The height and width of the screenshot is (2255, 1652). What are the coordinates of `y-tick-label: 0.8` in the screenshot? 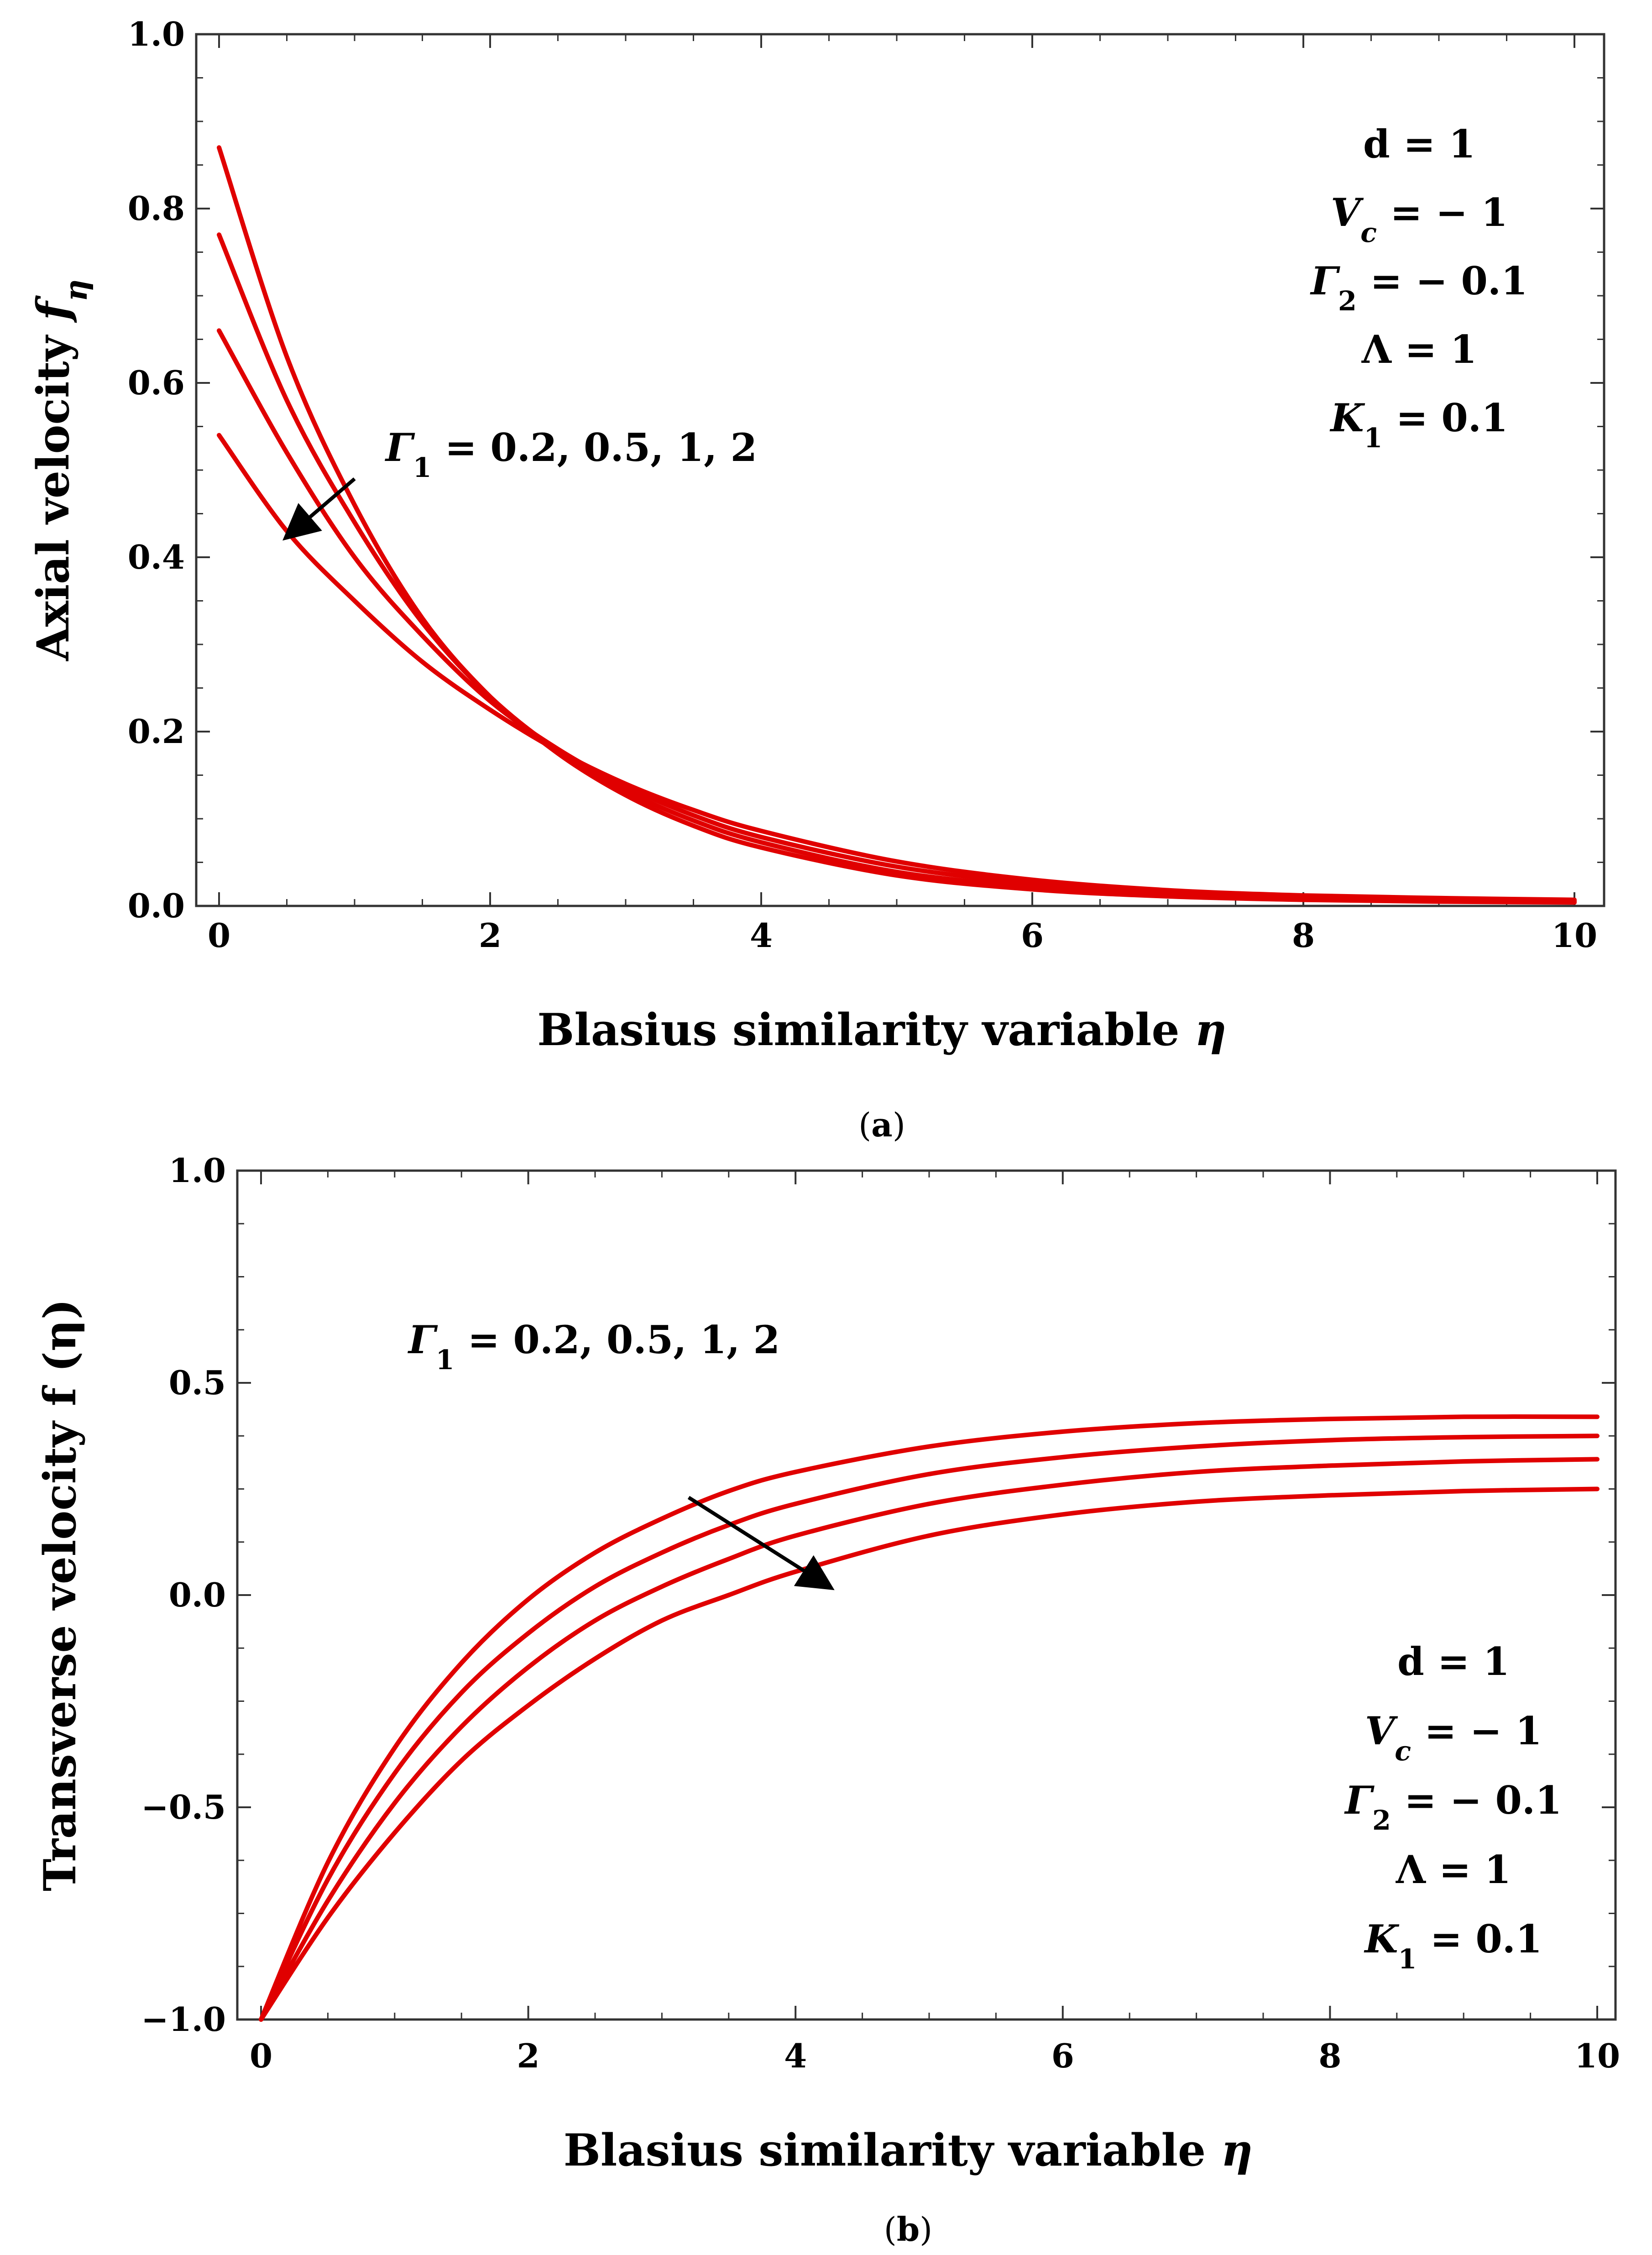 It's located at (156, 208).